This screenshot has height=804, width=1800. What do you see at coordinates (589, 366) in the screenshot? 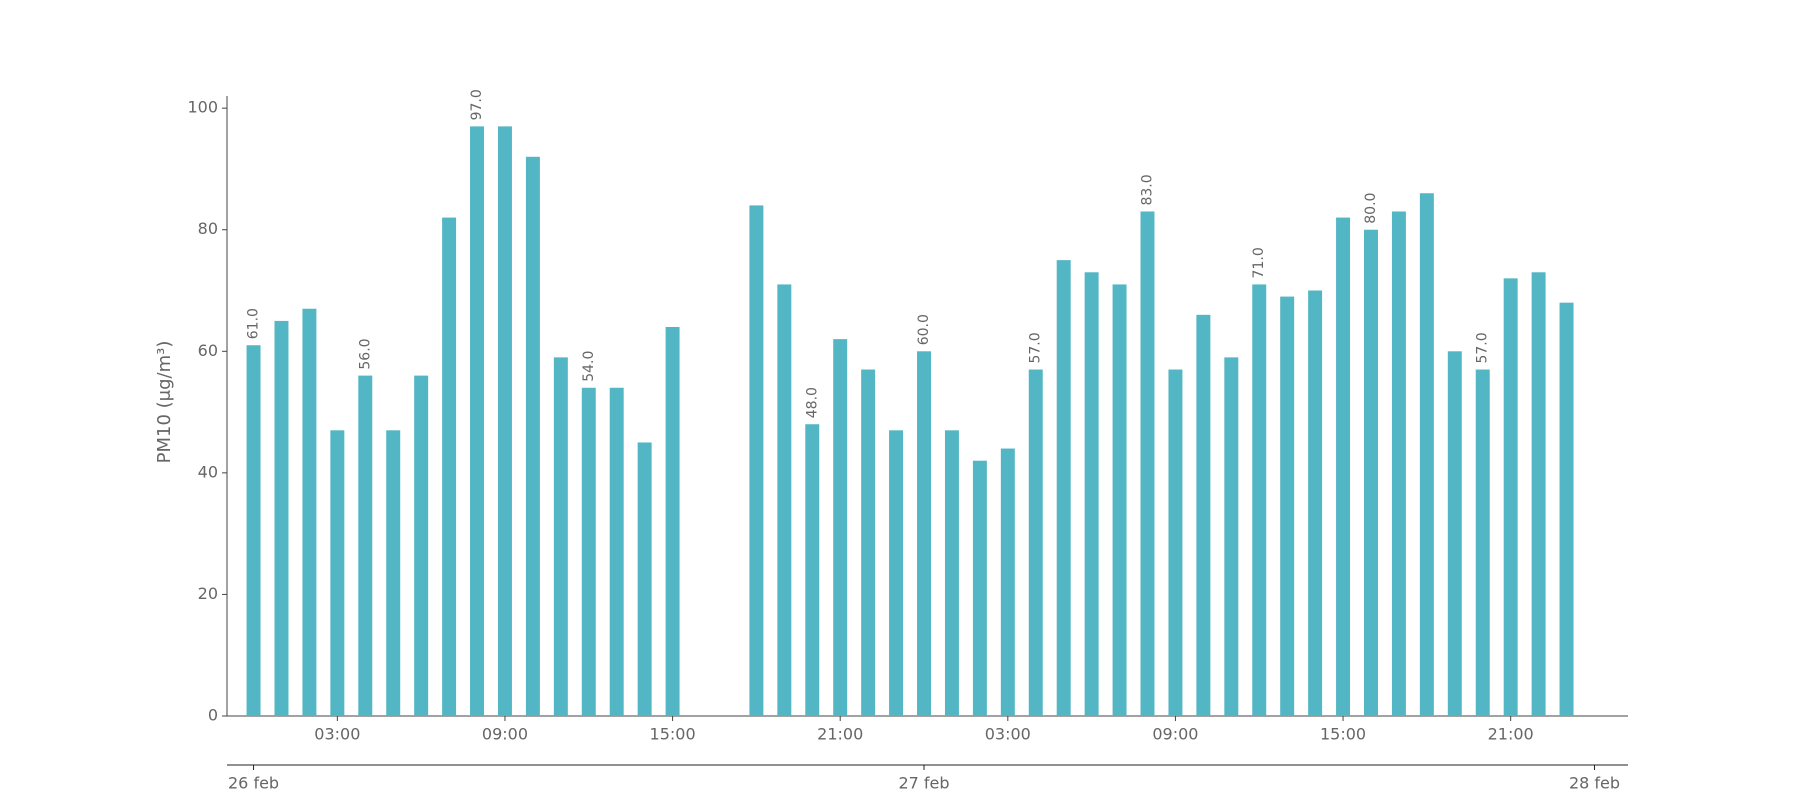
I see `value-label: 54.0` at bounding box center [589, 366].